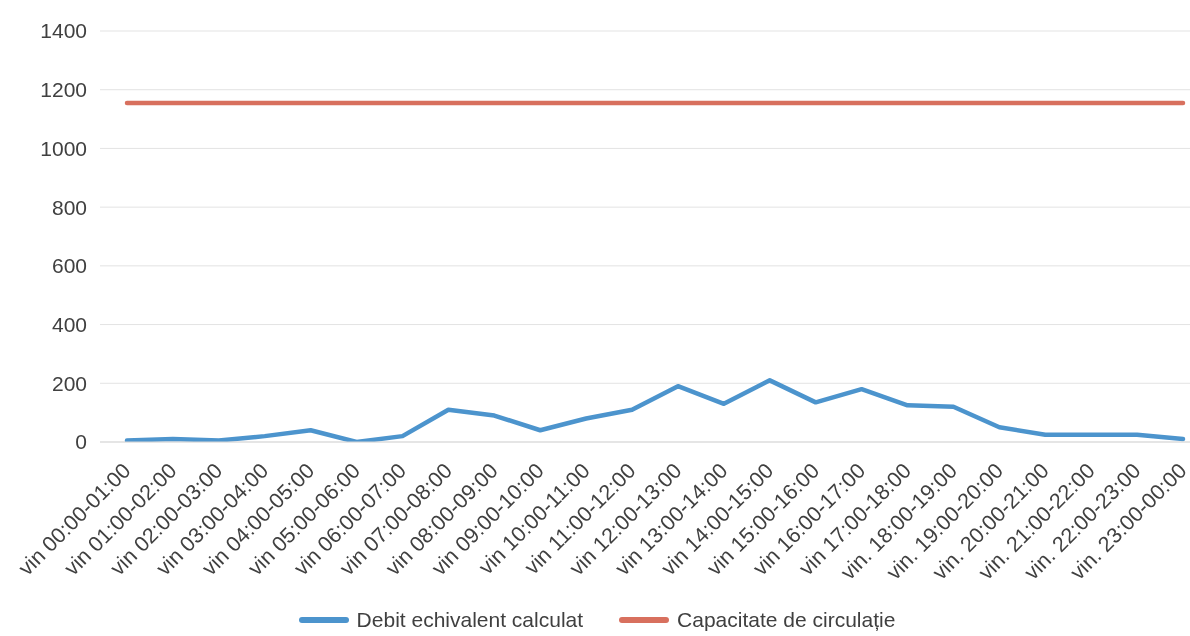 Image resolution: width=1190 pixels, height=636 pixels. Describe the element at coordinates (63, 90) in the screenshot. I see `y-tick-label: 1200` at that location.